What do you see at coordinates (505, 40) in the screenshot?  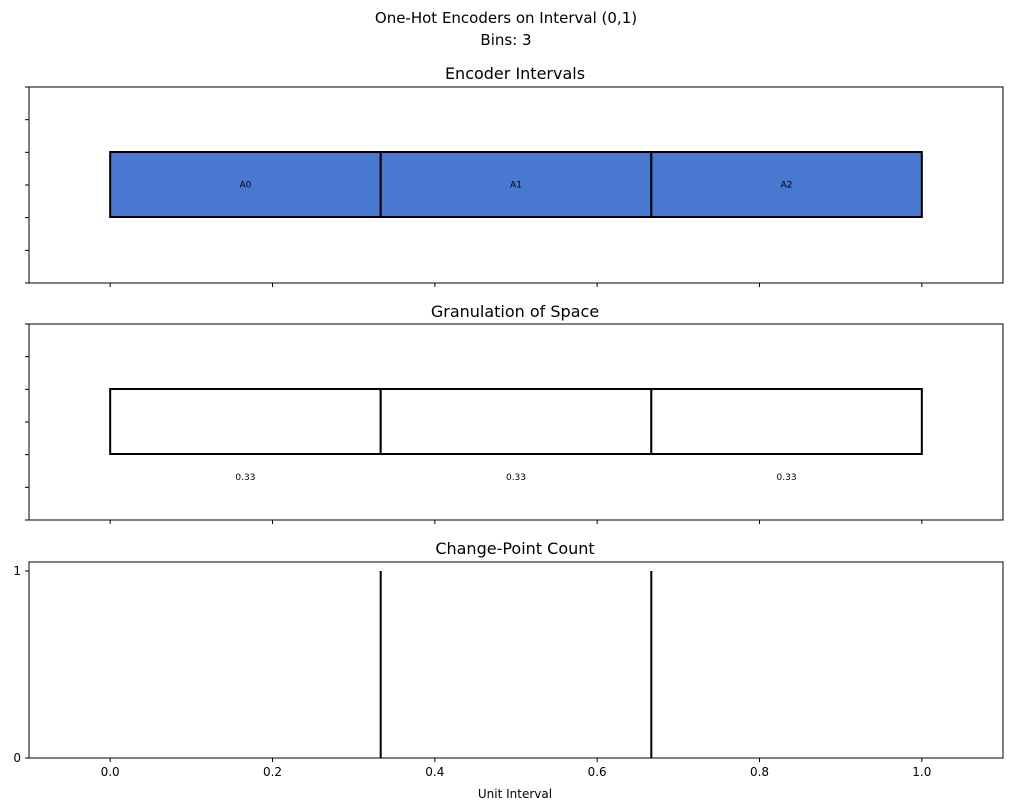 I see `figure-title-line2: Bins: 3` at bounding box center [505, 40].